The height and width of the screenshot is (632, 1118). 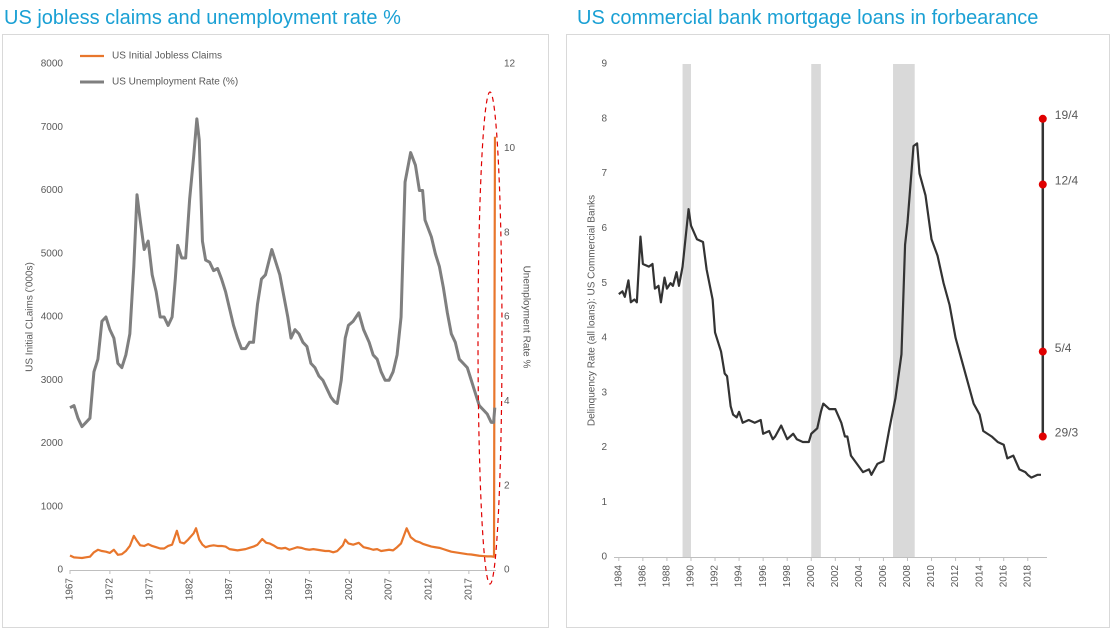 I want to click on x-tick-label: 1988, so click(x=667, y=576).